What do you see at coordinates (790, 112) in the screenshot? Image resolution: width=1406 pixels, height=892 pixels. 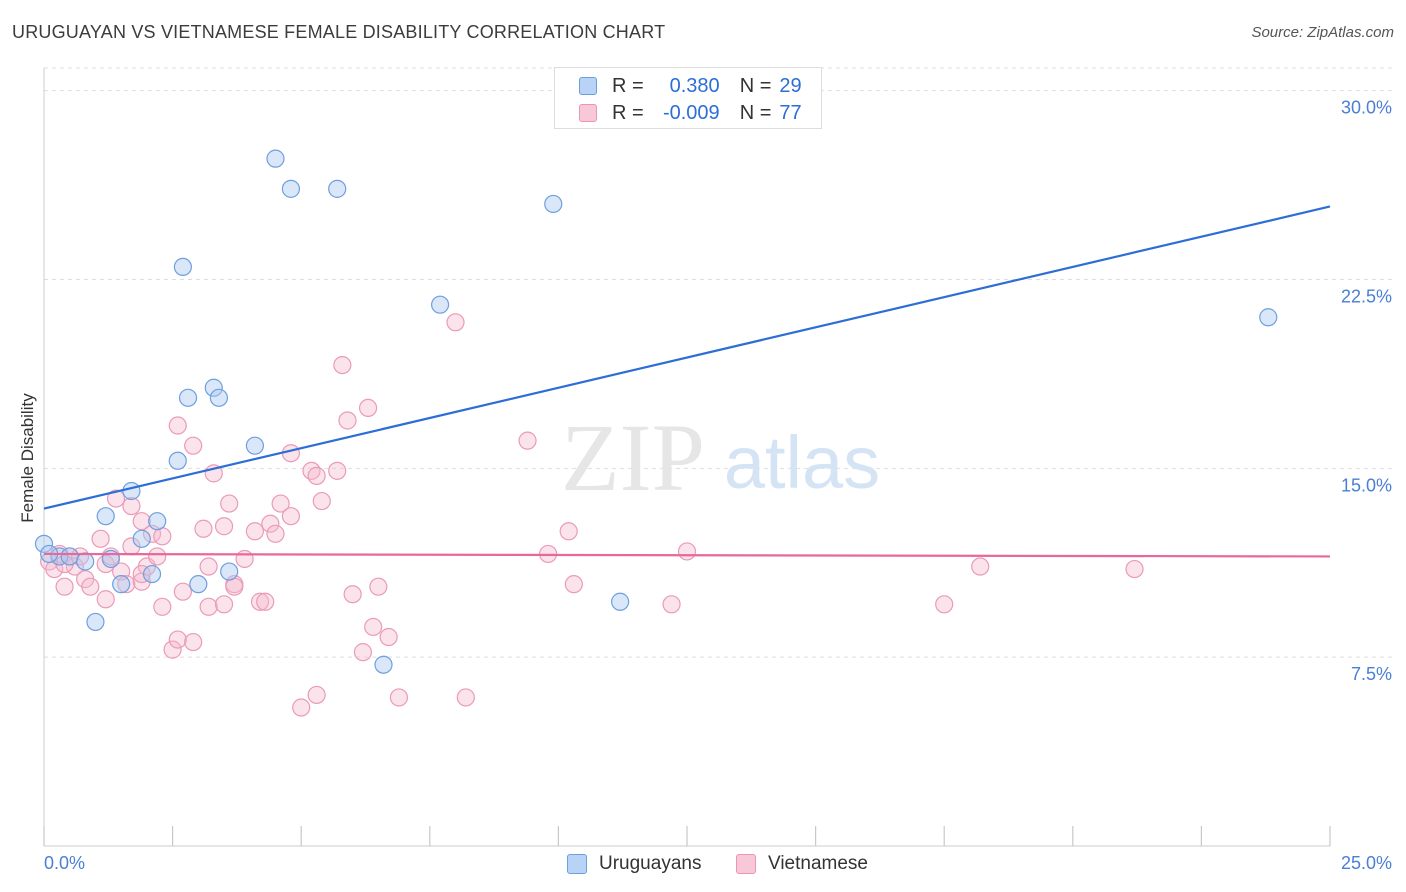 I see `n-value-pink: 77` at bounding box center [790, 112].